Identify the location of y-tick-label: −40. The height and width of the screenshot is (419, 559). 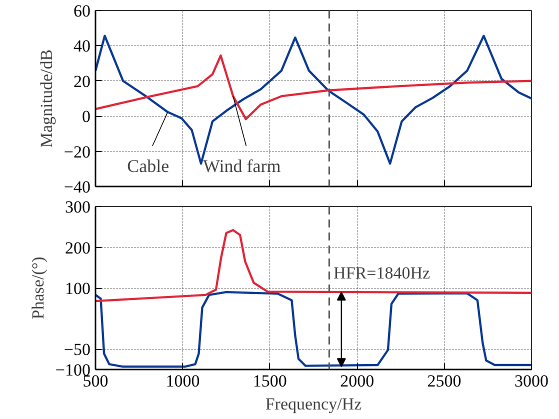
(77, 187).